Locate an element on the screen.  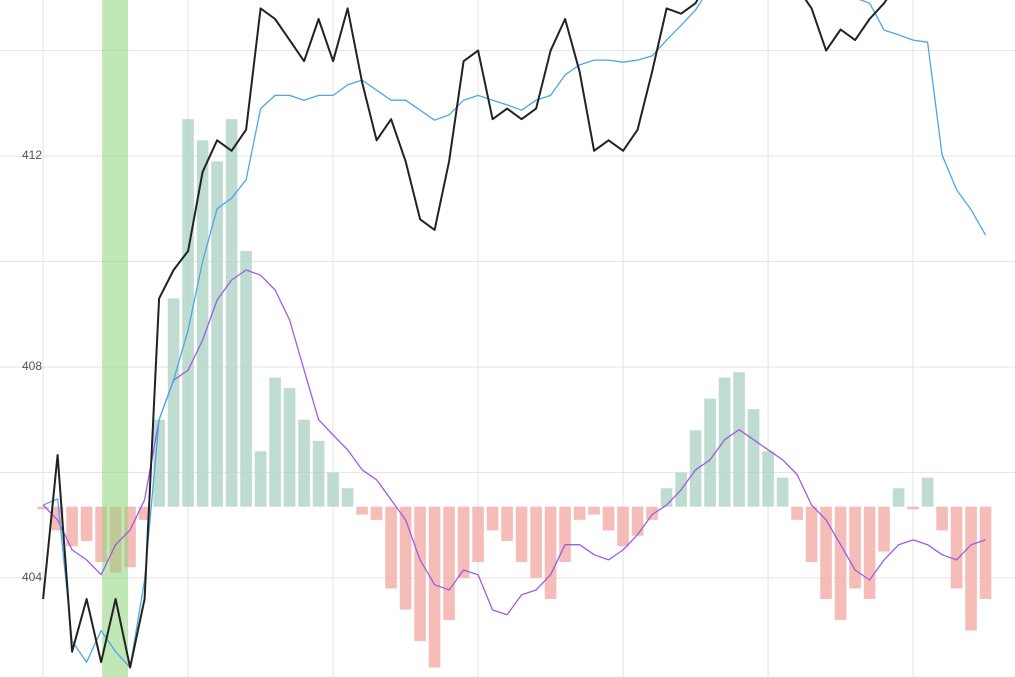
highlight-band is located at coordinates (115, 338).